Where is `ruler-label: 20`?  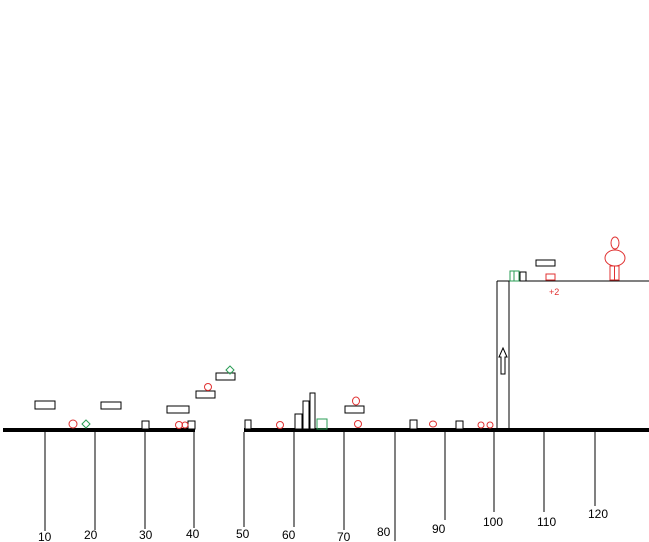 ruler-label: 20 is located at coordinates (91, 535).